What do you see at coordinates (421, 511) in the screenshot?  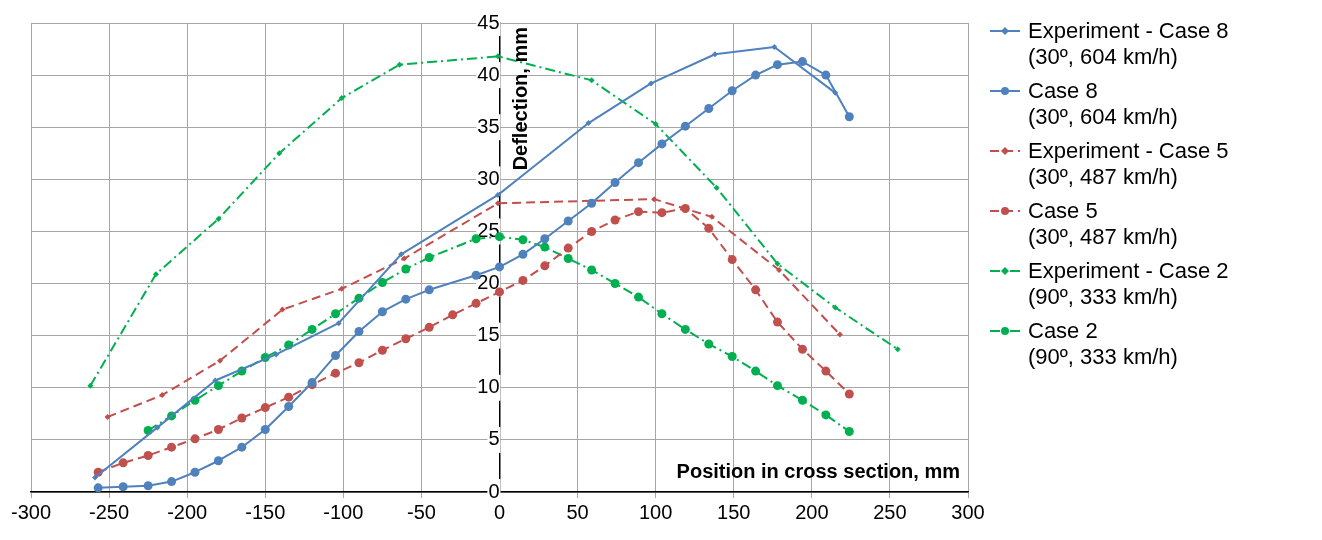 I see `x-tick-label: -50` at bounding box center [421, 511].